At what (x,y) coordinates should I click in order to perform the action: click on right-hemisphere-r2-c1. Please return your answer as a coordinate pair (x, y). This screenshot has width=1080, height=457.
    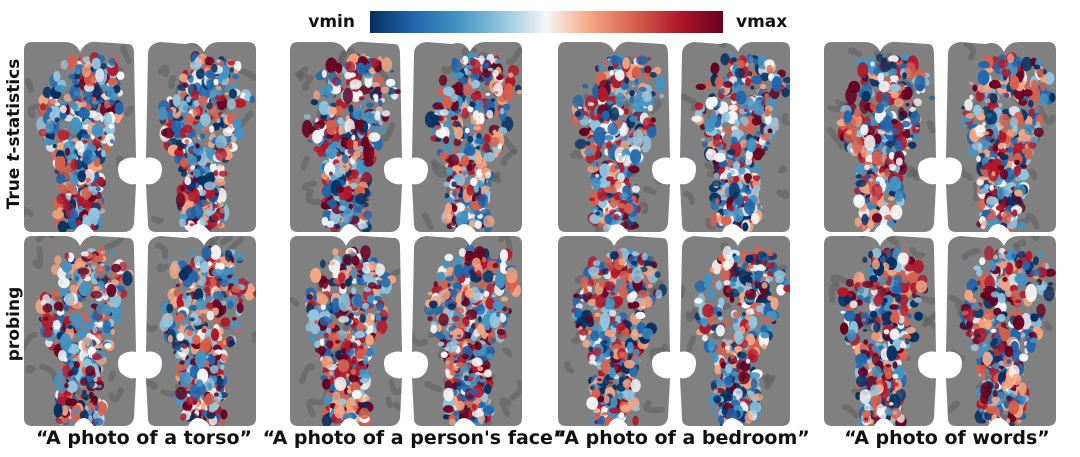
    Looking at the image, I should click on (201, 331).